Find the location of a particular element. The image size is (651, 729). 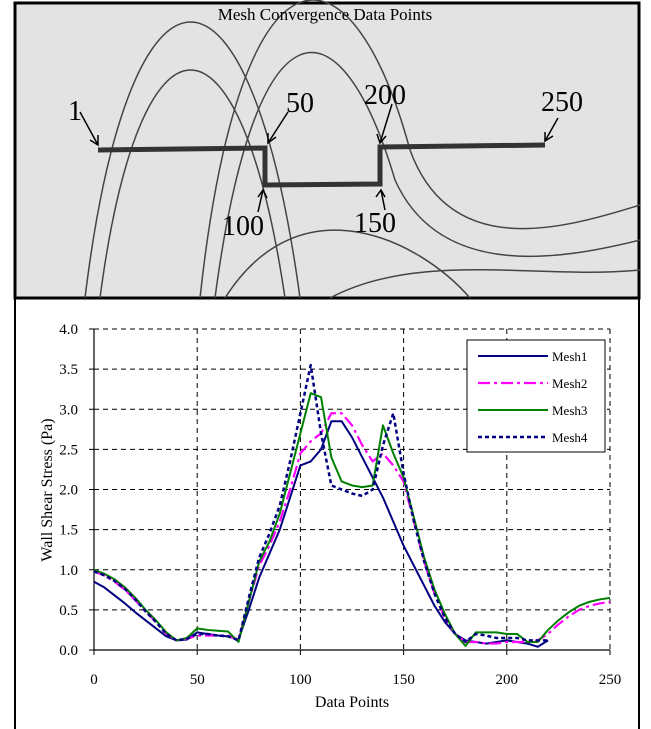

point-label: 100 is located at coordinates (243, 226).